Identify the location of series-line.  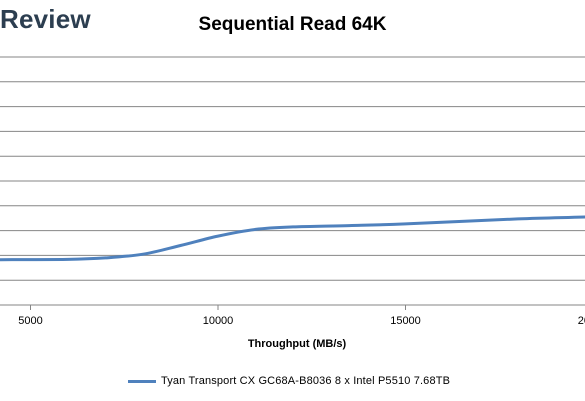
(292, 238).